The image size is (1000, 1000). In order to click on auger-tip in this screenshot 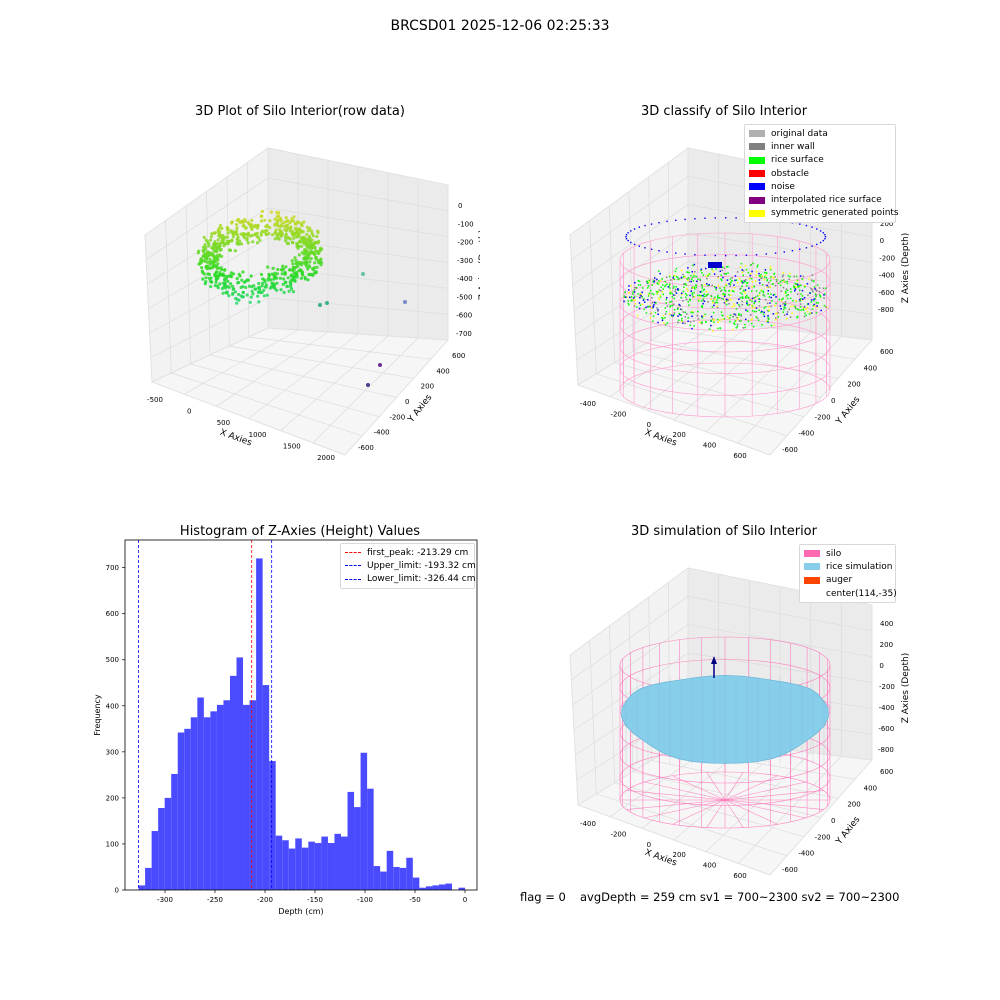, I will do `click(714, 660)`.